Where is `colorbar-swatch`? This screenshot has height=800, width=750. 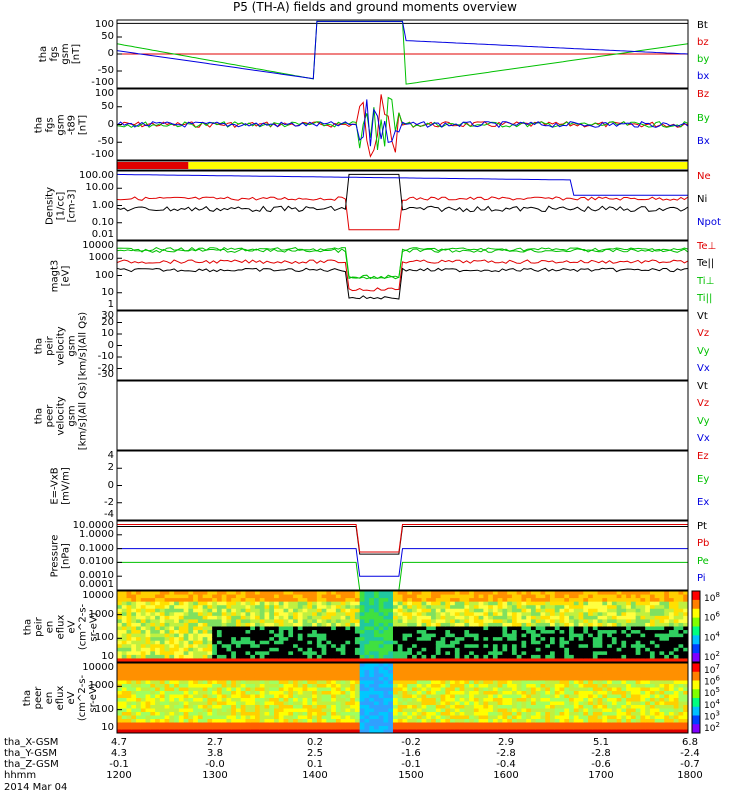 colorbar-swatch is located at coordinates (696, 711).